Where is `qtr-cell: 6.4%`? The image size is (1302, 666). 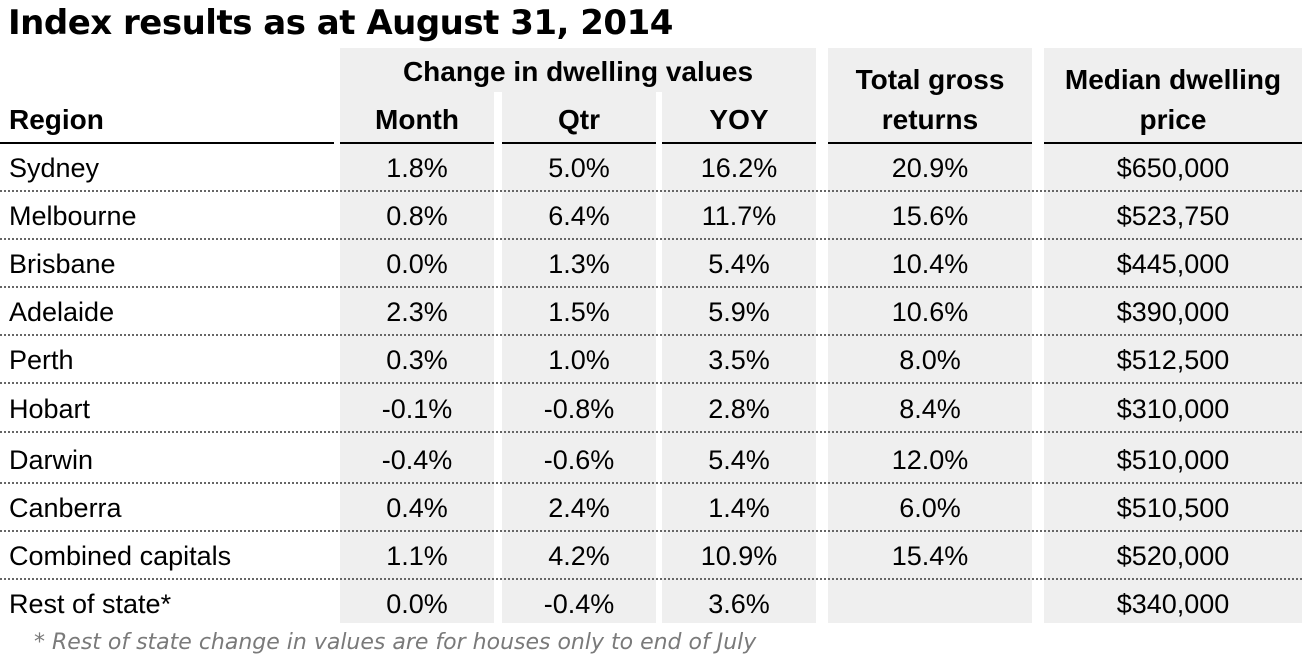 qtr-cell: 6.4% is located at coordinates (579, 216).